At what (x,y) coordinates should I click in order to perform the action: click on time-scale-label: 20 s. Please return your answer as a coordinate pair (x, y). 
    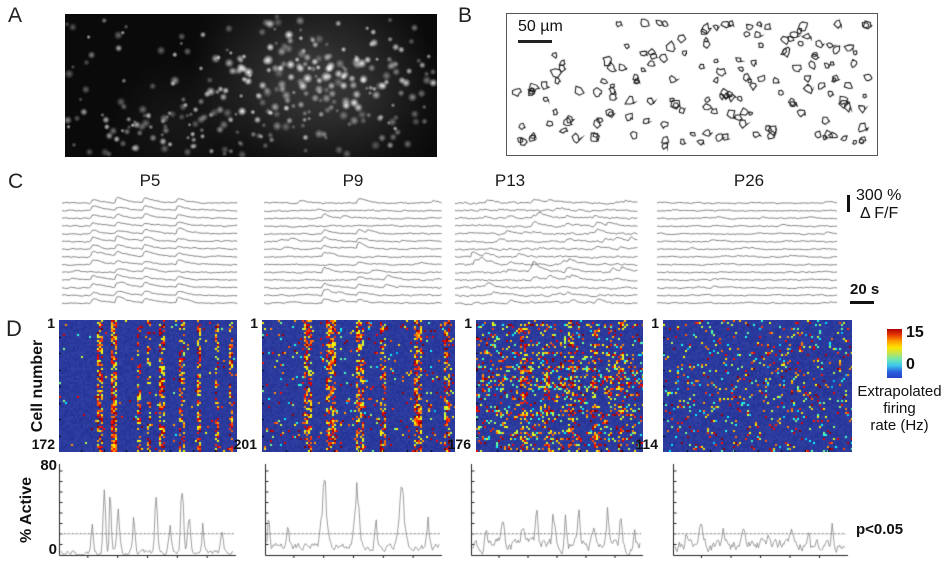
    Looking at the image, I should click on (865, 289).